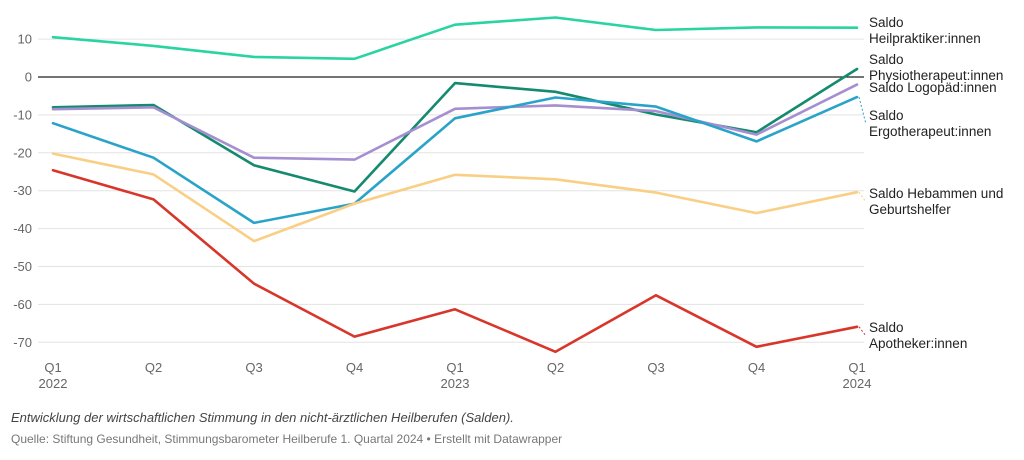  I want to click on y-tick-label: 0, so click(28, 77).